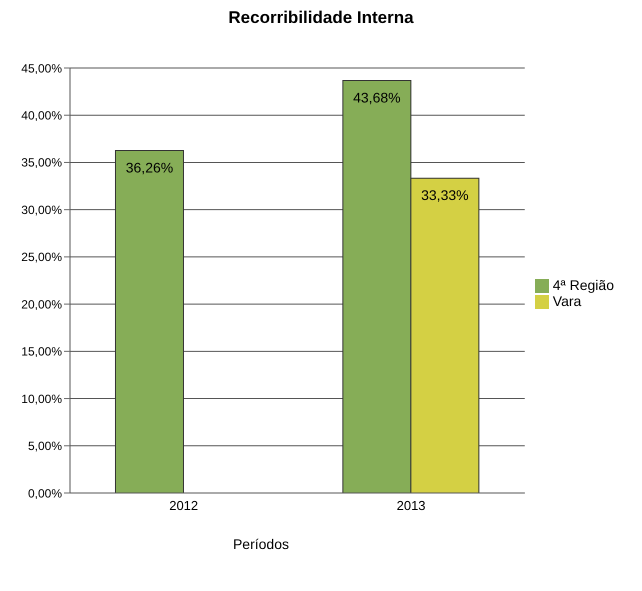 The image size is (642, 591). Describe the element at coordinates (377, 97) in the screenshot. I see `data-label: 43,68%` at that location.